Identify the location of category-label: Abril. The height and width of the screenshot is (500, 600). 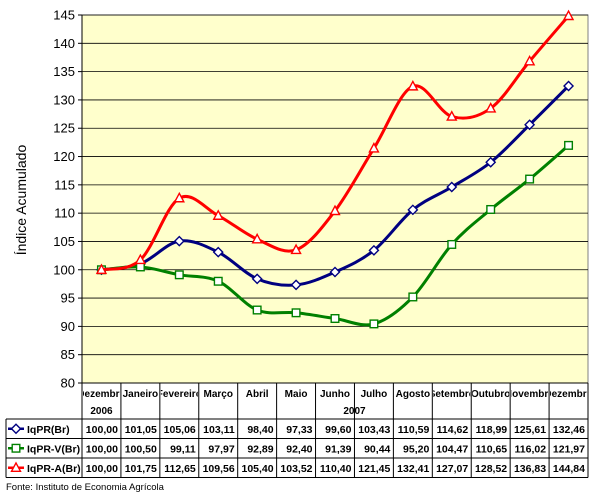
(257, 394).